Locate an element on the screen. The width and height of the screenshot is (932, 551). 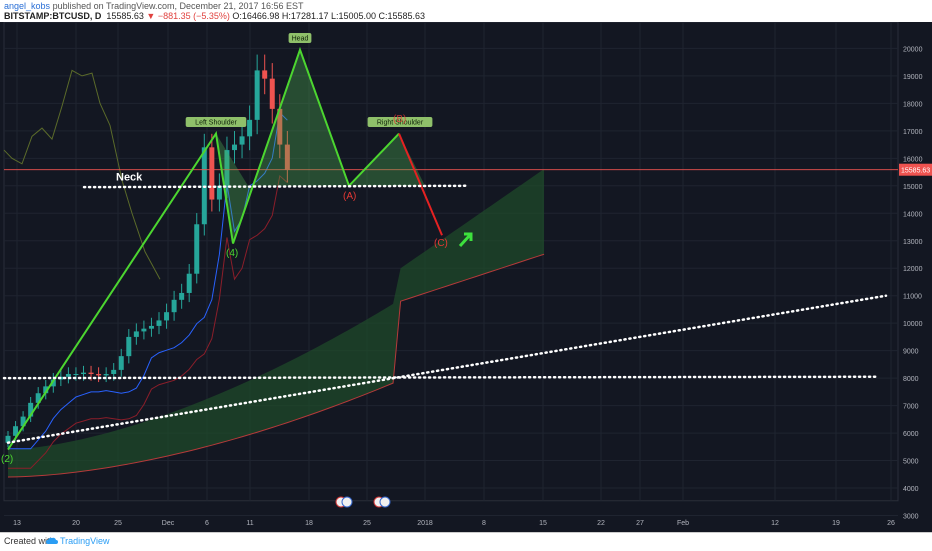
right-shoulder-label: Right Shoulder is located at coordinates (400, 123).